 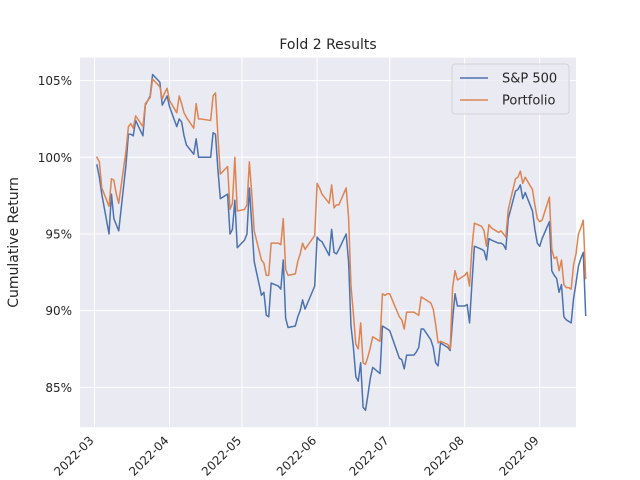 What do you see at coordinates (529, 79) in the screenshot?
I see `legend-label-sp500: S&P 500` at bounding box center [529, 79].